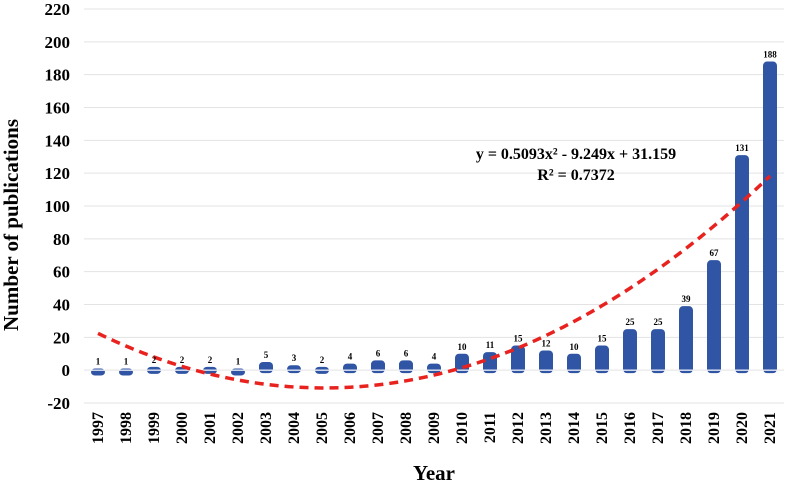 This screenshot has width=787, height=485. Describe the element at coordinates (66, 370) in the screenshot. I see `y-tick-label: 0` at that location.